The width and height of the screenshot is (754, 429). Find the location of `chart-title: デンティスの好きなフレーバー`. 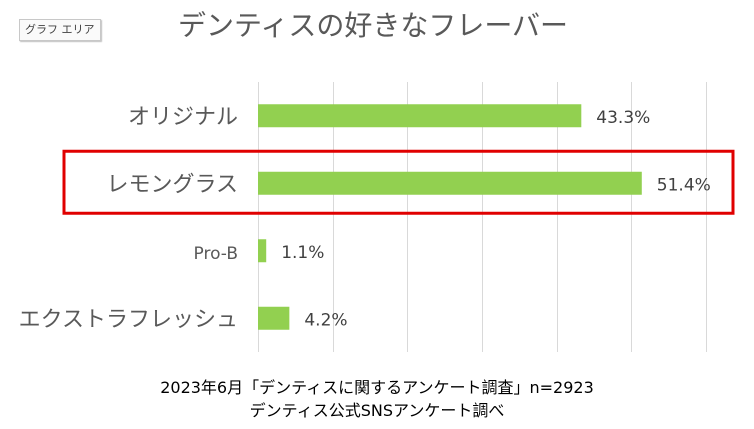

chart-title: デンティスの好きなフレーバー is located at coordinates (373, 25).